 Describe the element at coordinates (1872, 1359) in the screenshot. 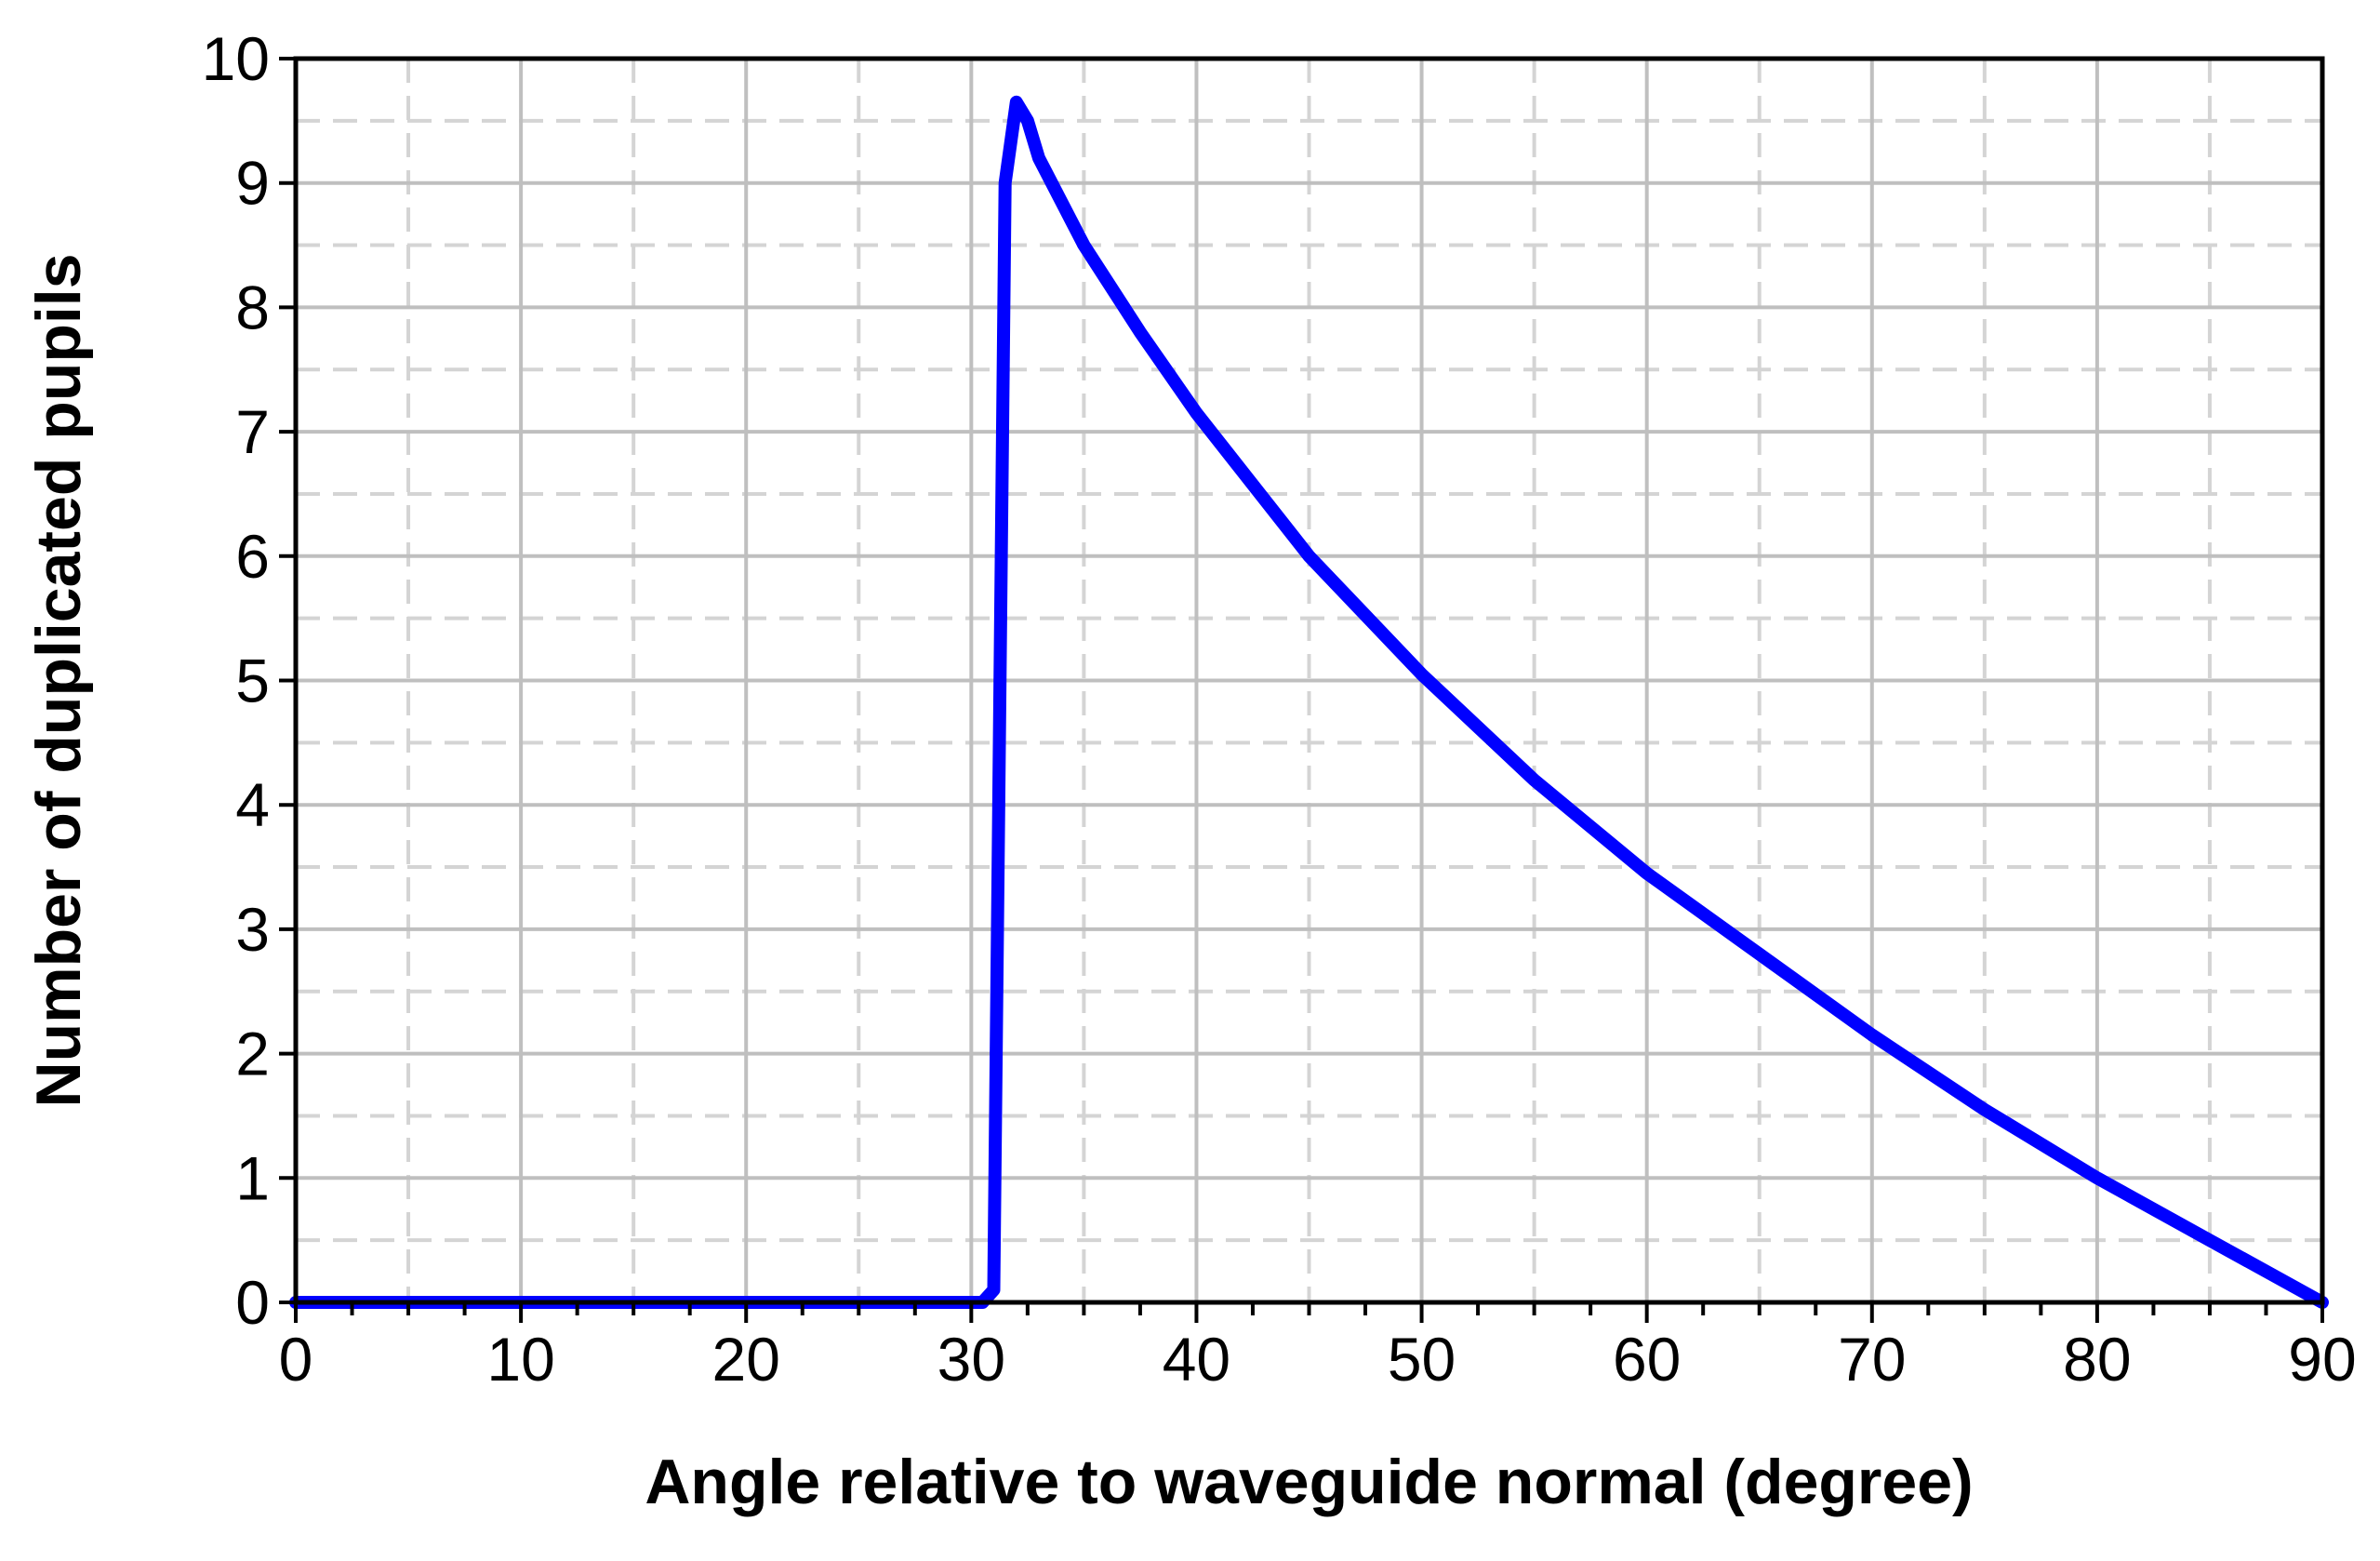

I see `x-tick-label: 70` at that location.